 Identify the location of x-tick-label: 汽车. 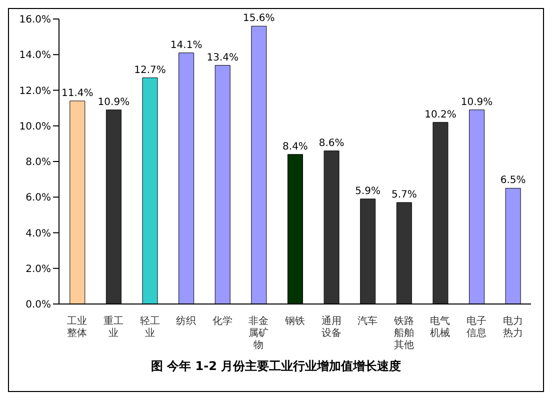
(368, 321).